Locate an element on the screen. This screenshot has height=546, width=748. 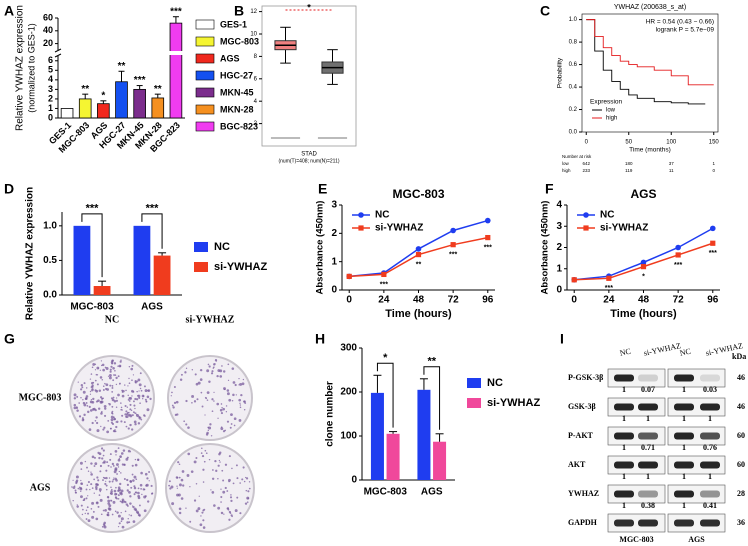
significance-bracket is located at coordinates (152, 231).